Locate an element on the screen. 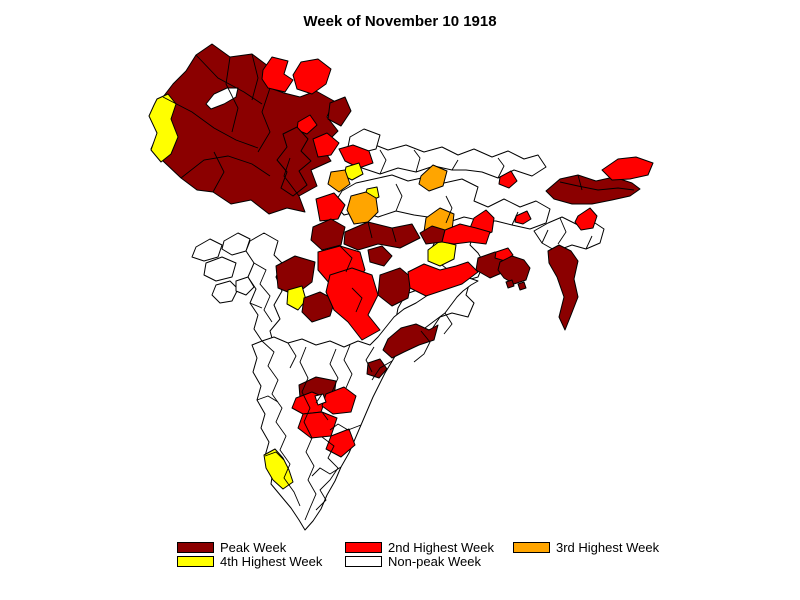 The image size is (800, 600). map-title: Week of November 10 1918 is located at coordinates (400, 21).